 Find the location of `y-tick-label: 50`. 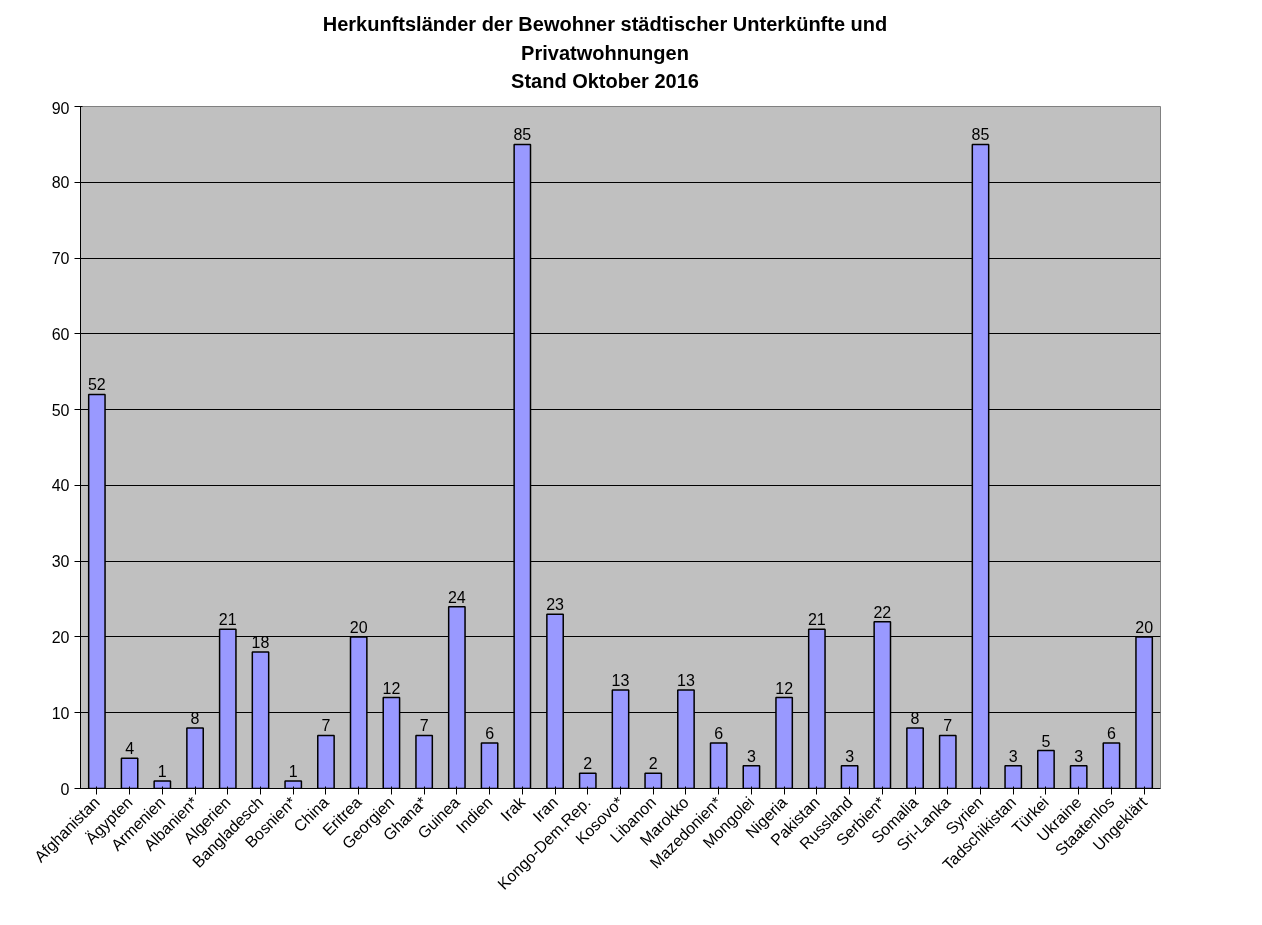

y-tick-label: 50 is located at coordinates (60, 410).